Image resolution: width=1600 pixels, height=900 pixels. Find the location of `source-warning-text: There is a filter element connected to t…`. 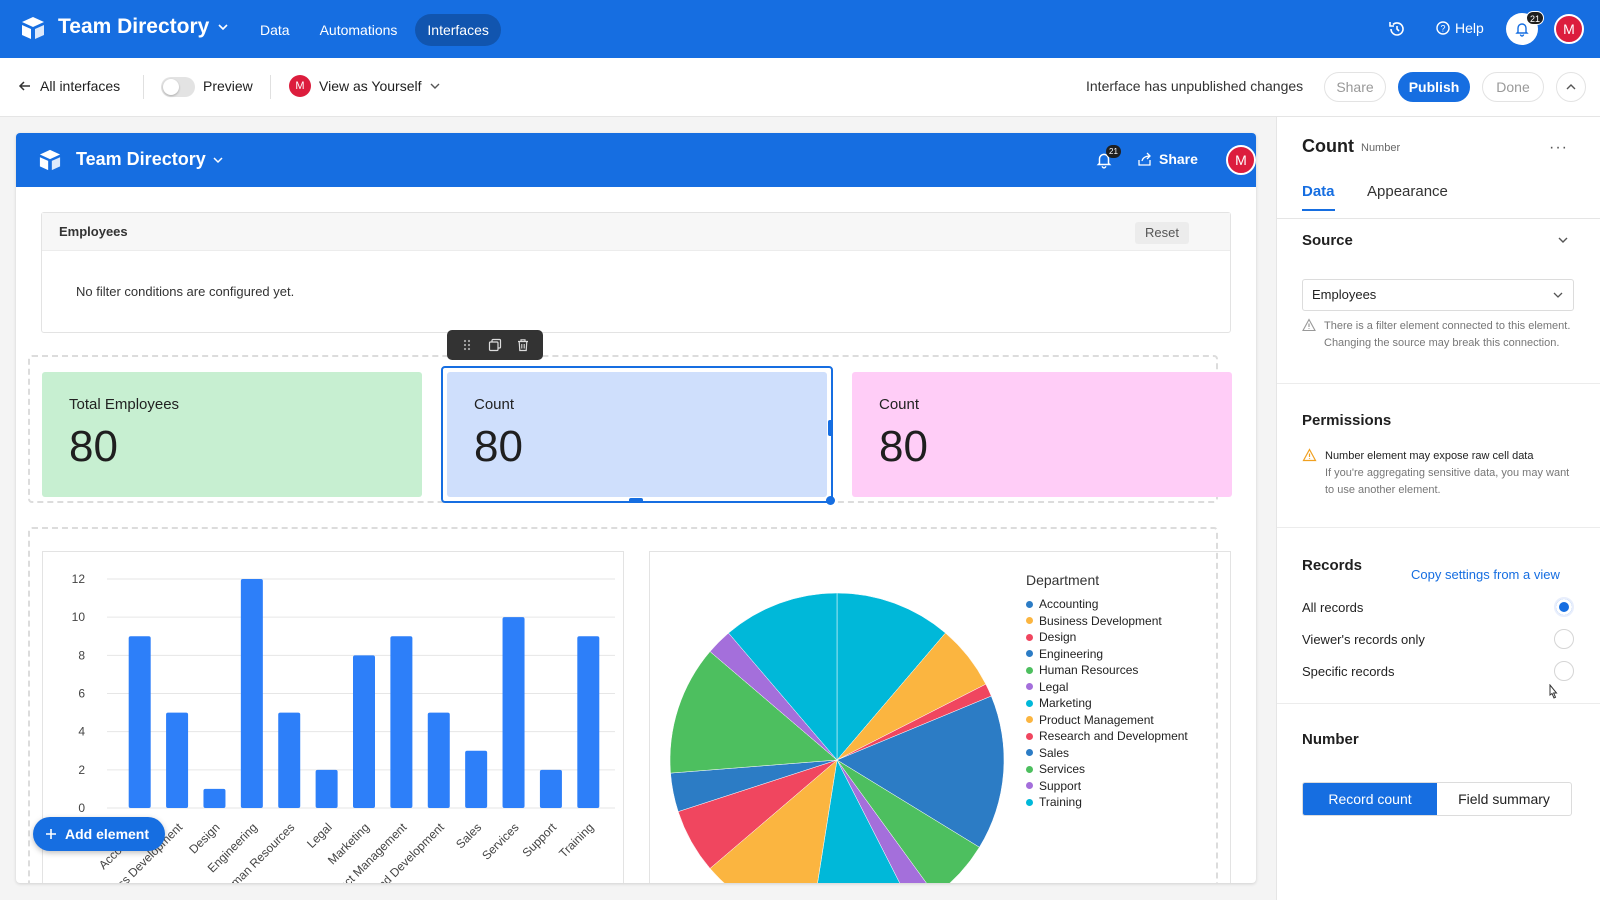

source-warning-text: There is a filter element connected to t… is located at coordinates (1447, 334).